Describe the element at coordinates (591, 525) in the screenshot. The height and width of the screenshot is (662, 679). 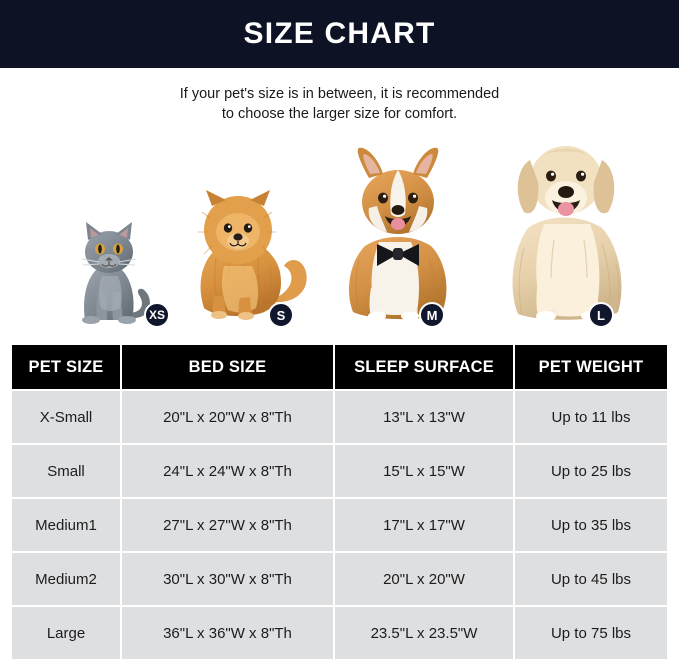
I see `cell-pet-weight: Up to 35 lbs` at that location.